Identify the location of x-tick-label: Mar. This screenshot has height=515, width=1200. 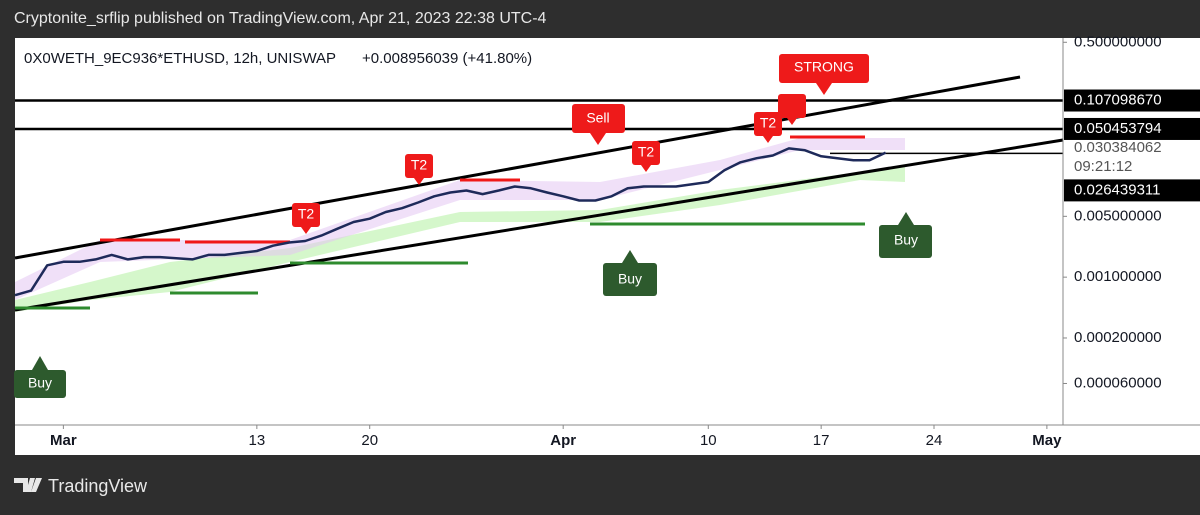
(63, 440).